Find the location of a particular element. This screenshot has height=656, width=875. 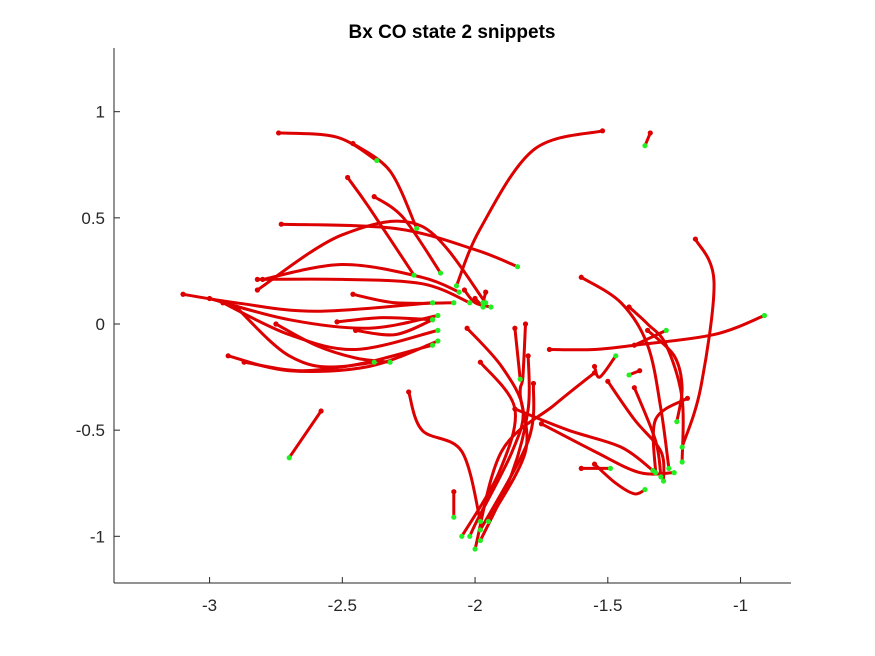

x-tick-label: -2 is located at coordinates (475, 605).